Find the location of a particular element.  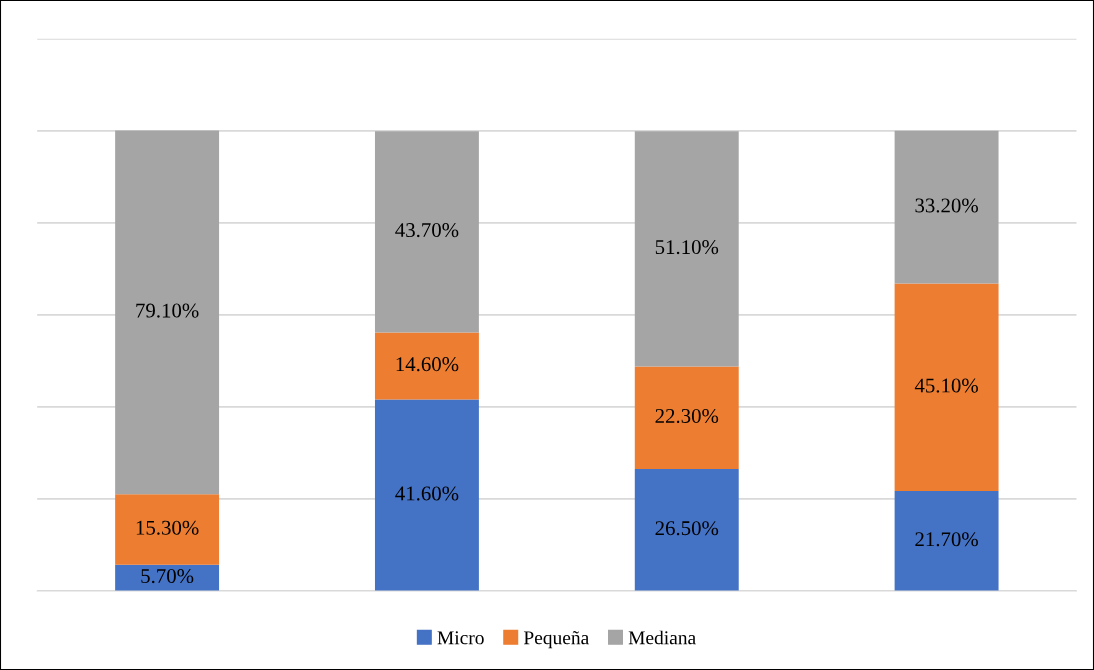

legend-label: Micro is located at coordinates (460, 638).